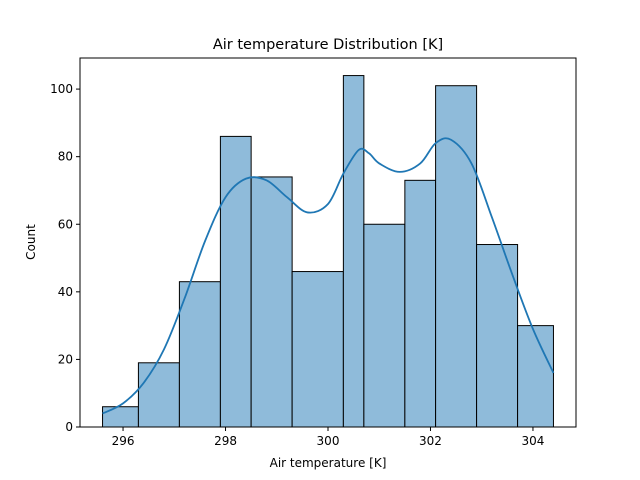 This screenshot has height=480, width=640. What do you see at coordinates (225, 441) in the screenshot?
I see `x-tick-label: 298` at bounding box center [225, 441].